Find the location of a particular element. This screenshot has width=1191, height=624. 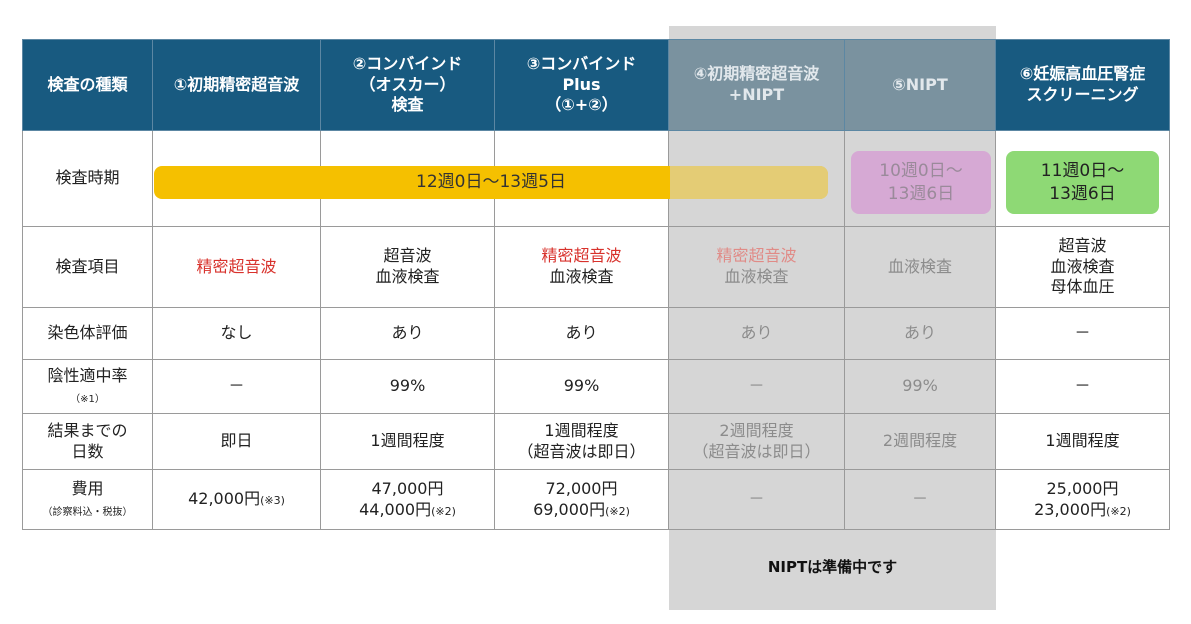

header-combined-plus: ③コンバインド Plus （①+②） is located at coordinates (581, 85).